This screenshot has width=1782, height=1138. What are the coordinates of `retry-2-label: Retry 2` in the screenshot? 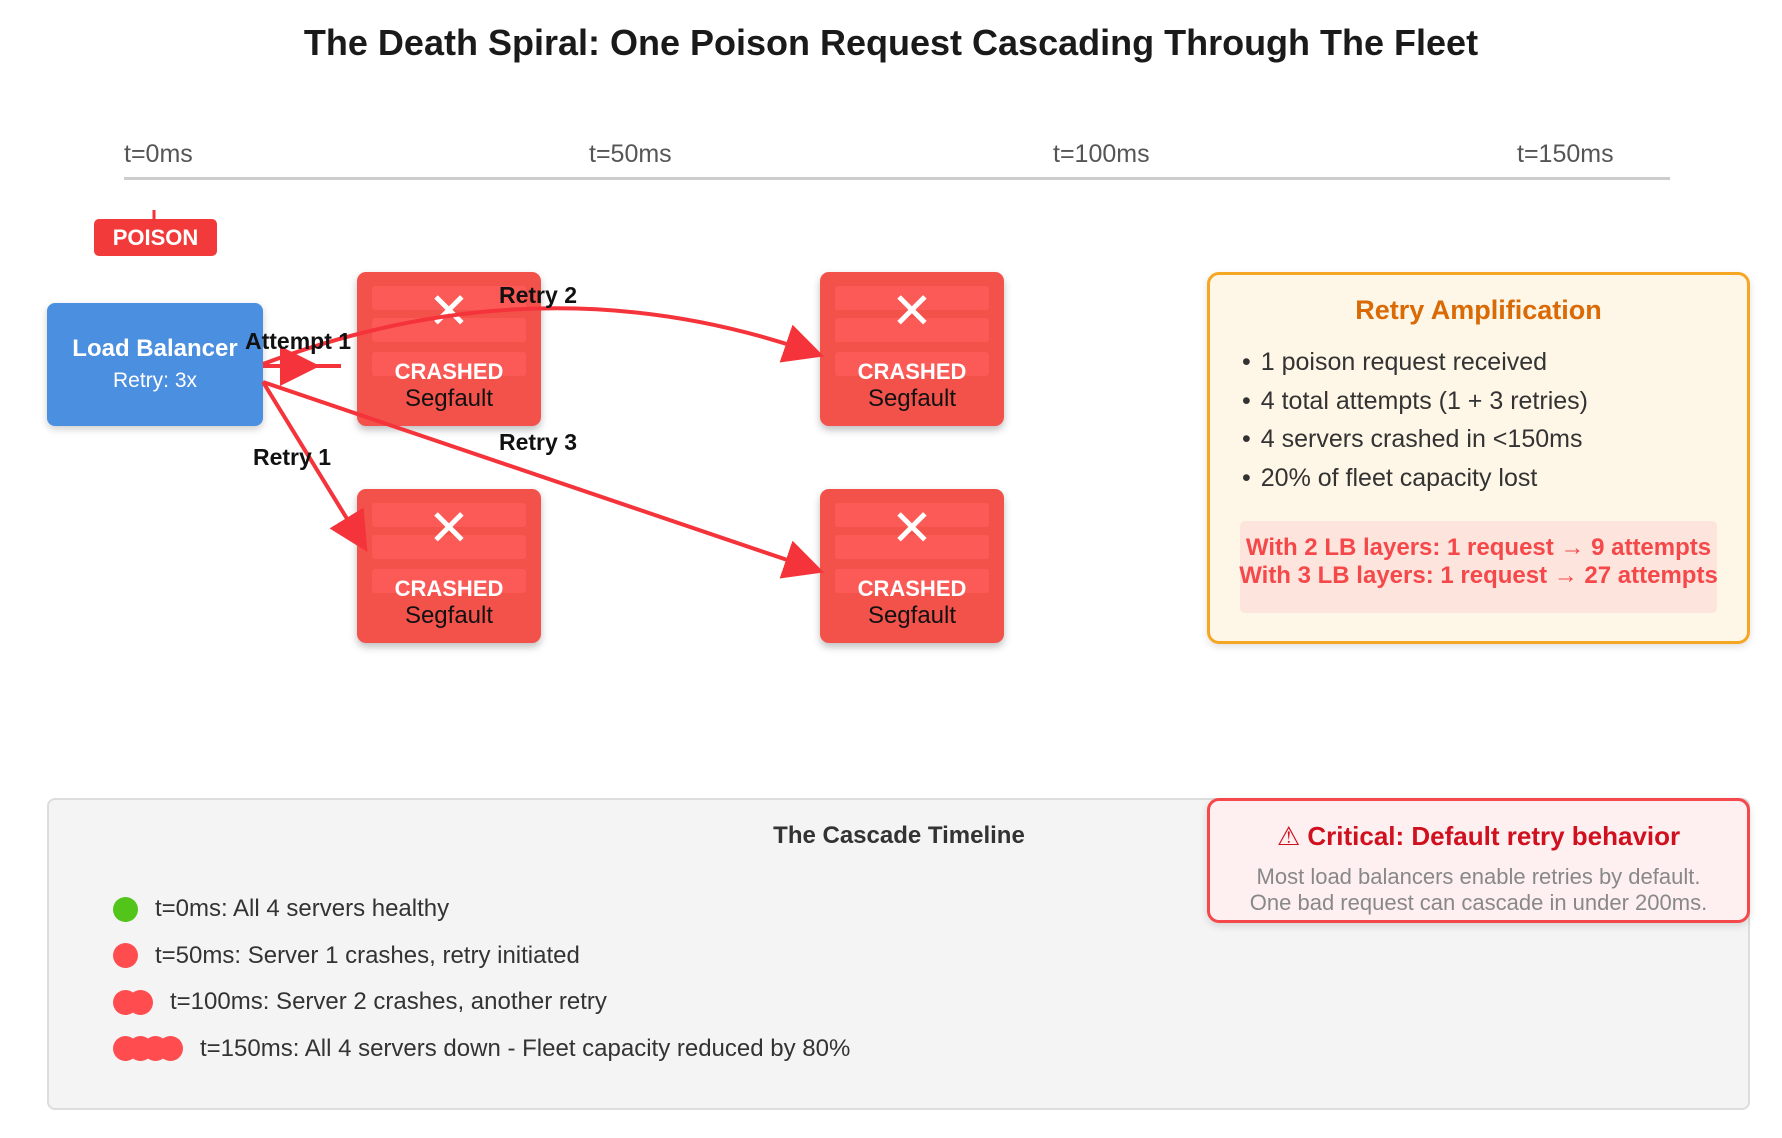 It's located at (538, 295).